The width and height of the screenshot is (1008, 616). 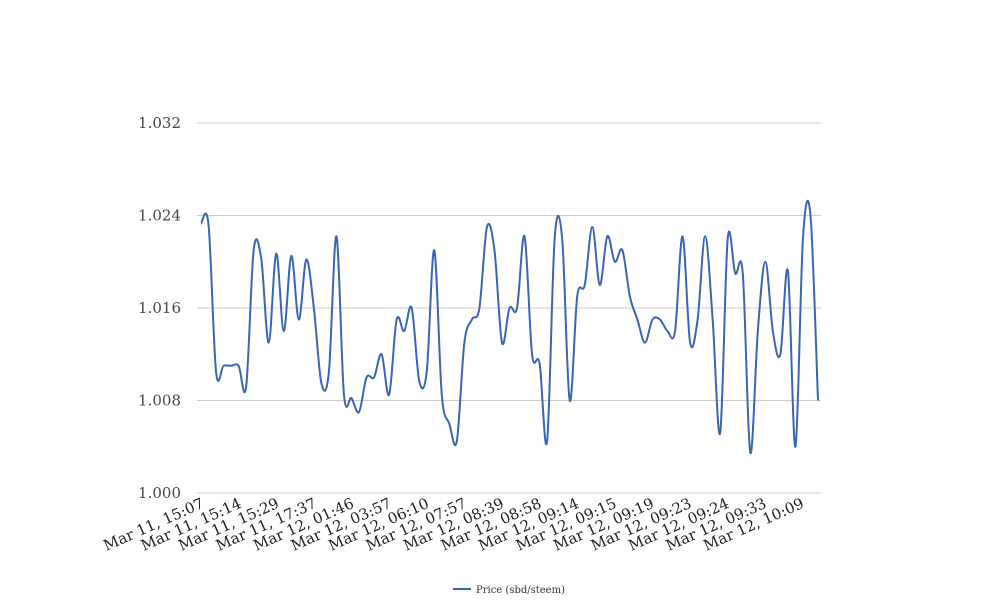 I want to click on y-axis-ticks: 1.000 1.008 1.016 1.024 1.032, so click(x=159, y=308).